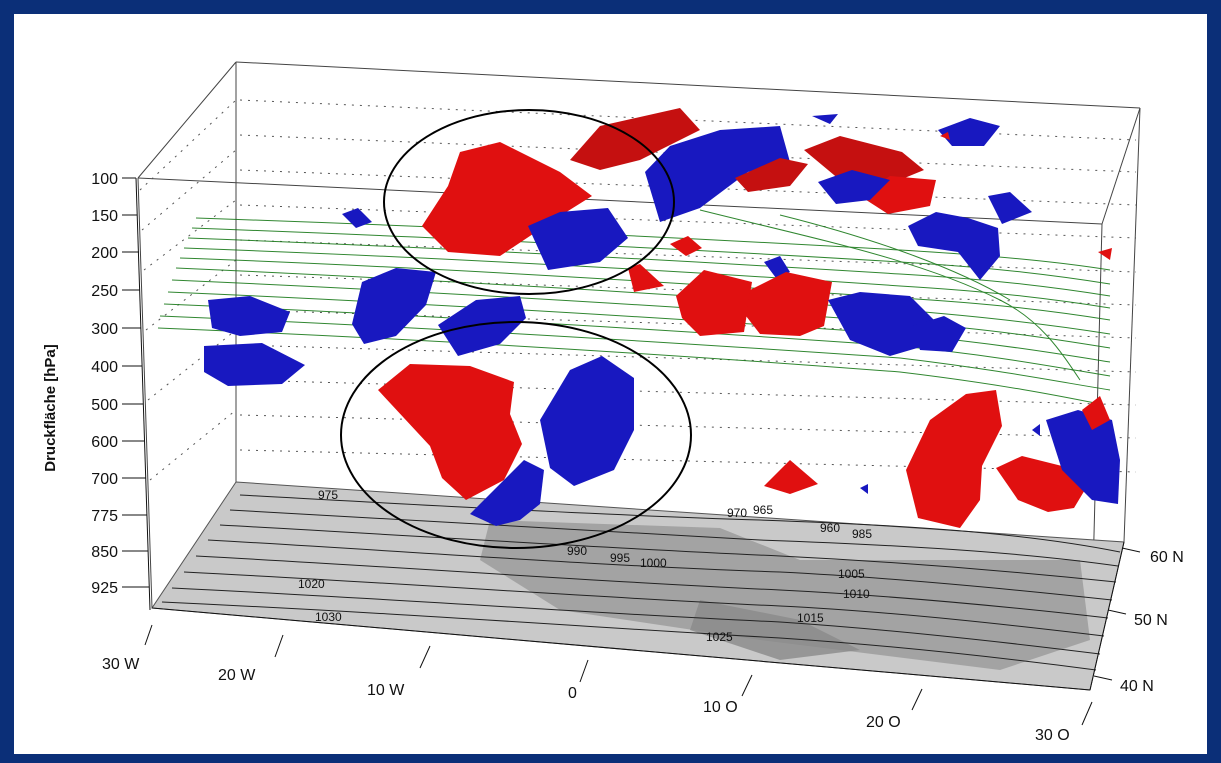  I want to click on latitude-axis: 60 N 50 N 40 N, so click(1136, 618).